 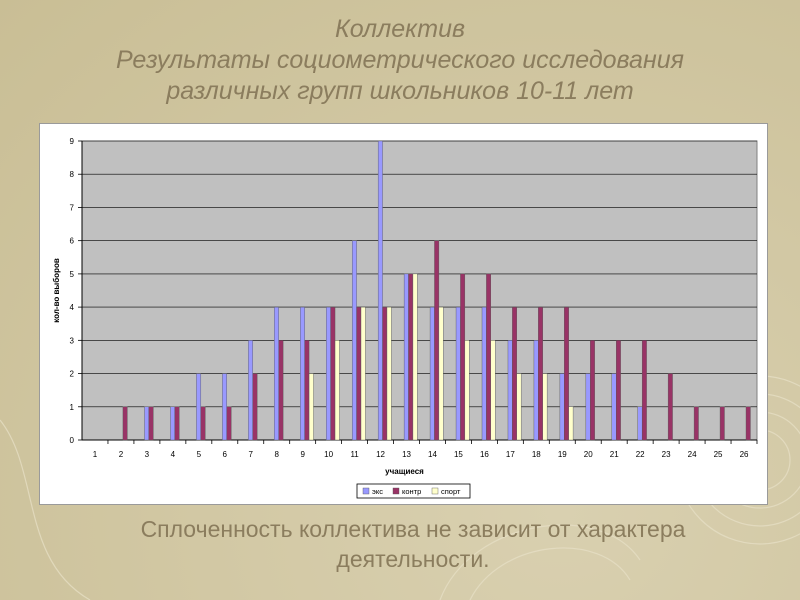 What do you see at coordinates (640, 454) in the screenshot?
I see `x-tick-label: 22` at bounding box center [640, 454].